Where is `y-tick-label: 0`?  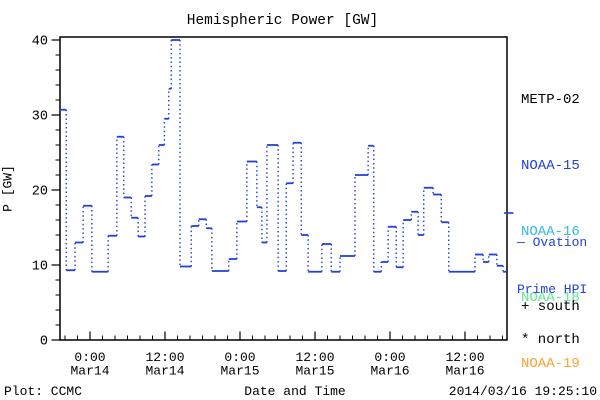 y-tick-label: 0 is located at coordinates (44, 342).